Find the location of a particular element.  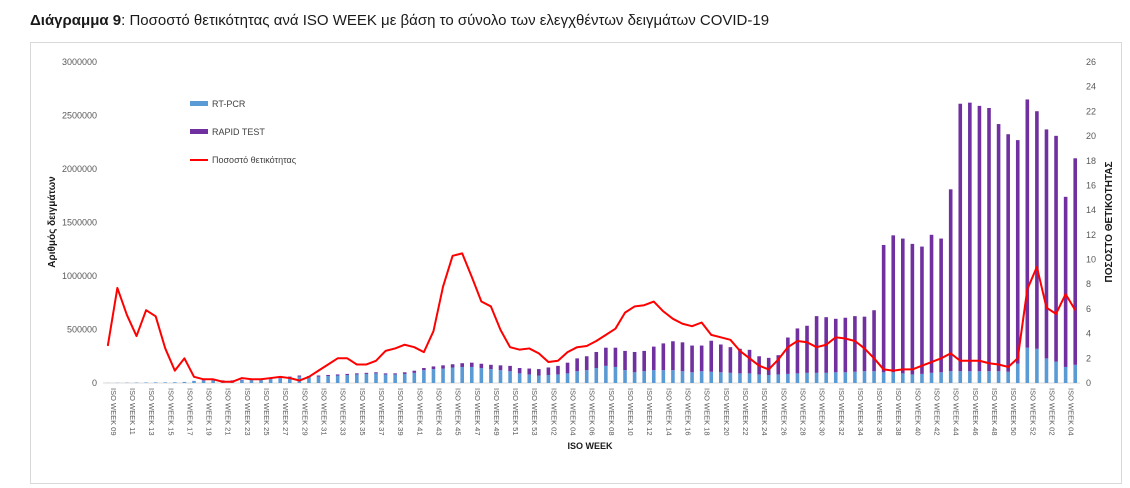

x-tick-label: ISO WEEK 33 is located at coordinates (343, 412).